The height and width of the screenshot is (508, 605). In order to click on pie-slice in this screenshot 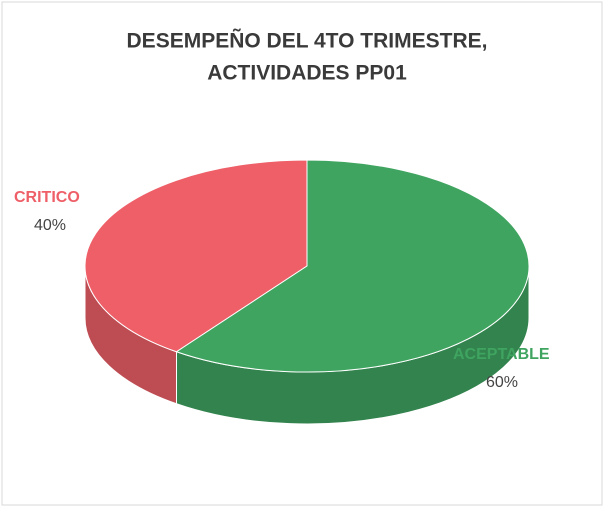, I will do `click(196, 256)`.